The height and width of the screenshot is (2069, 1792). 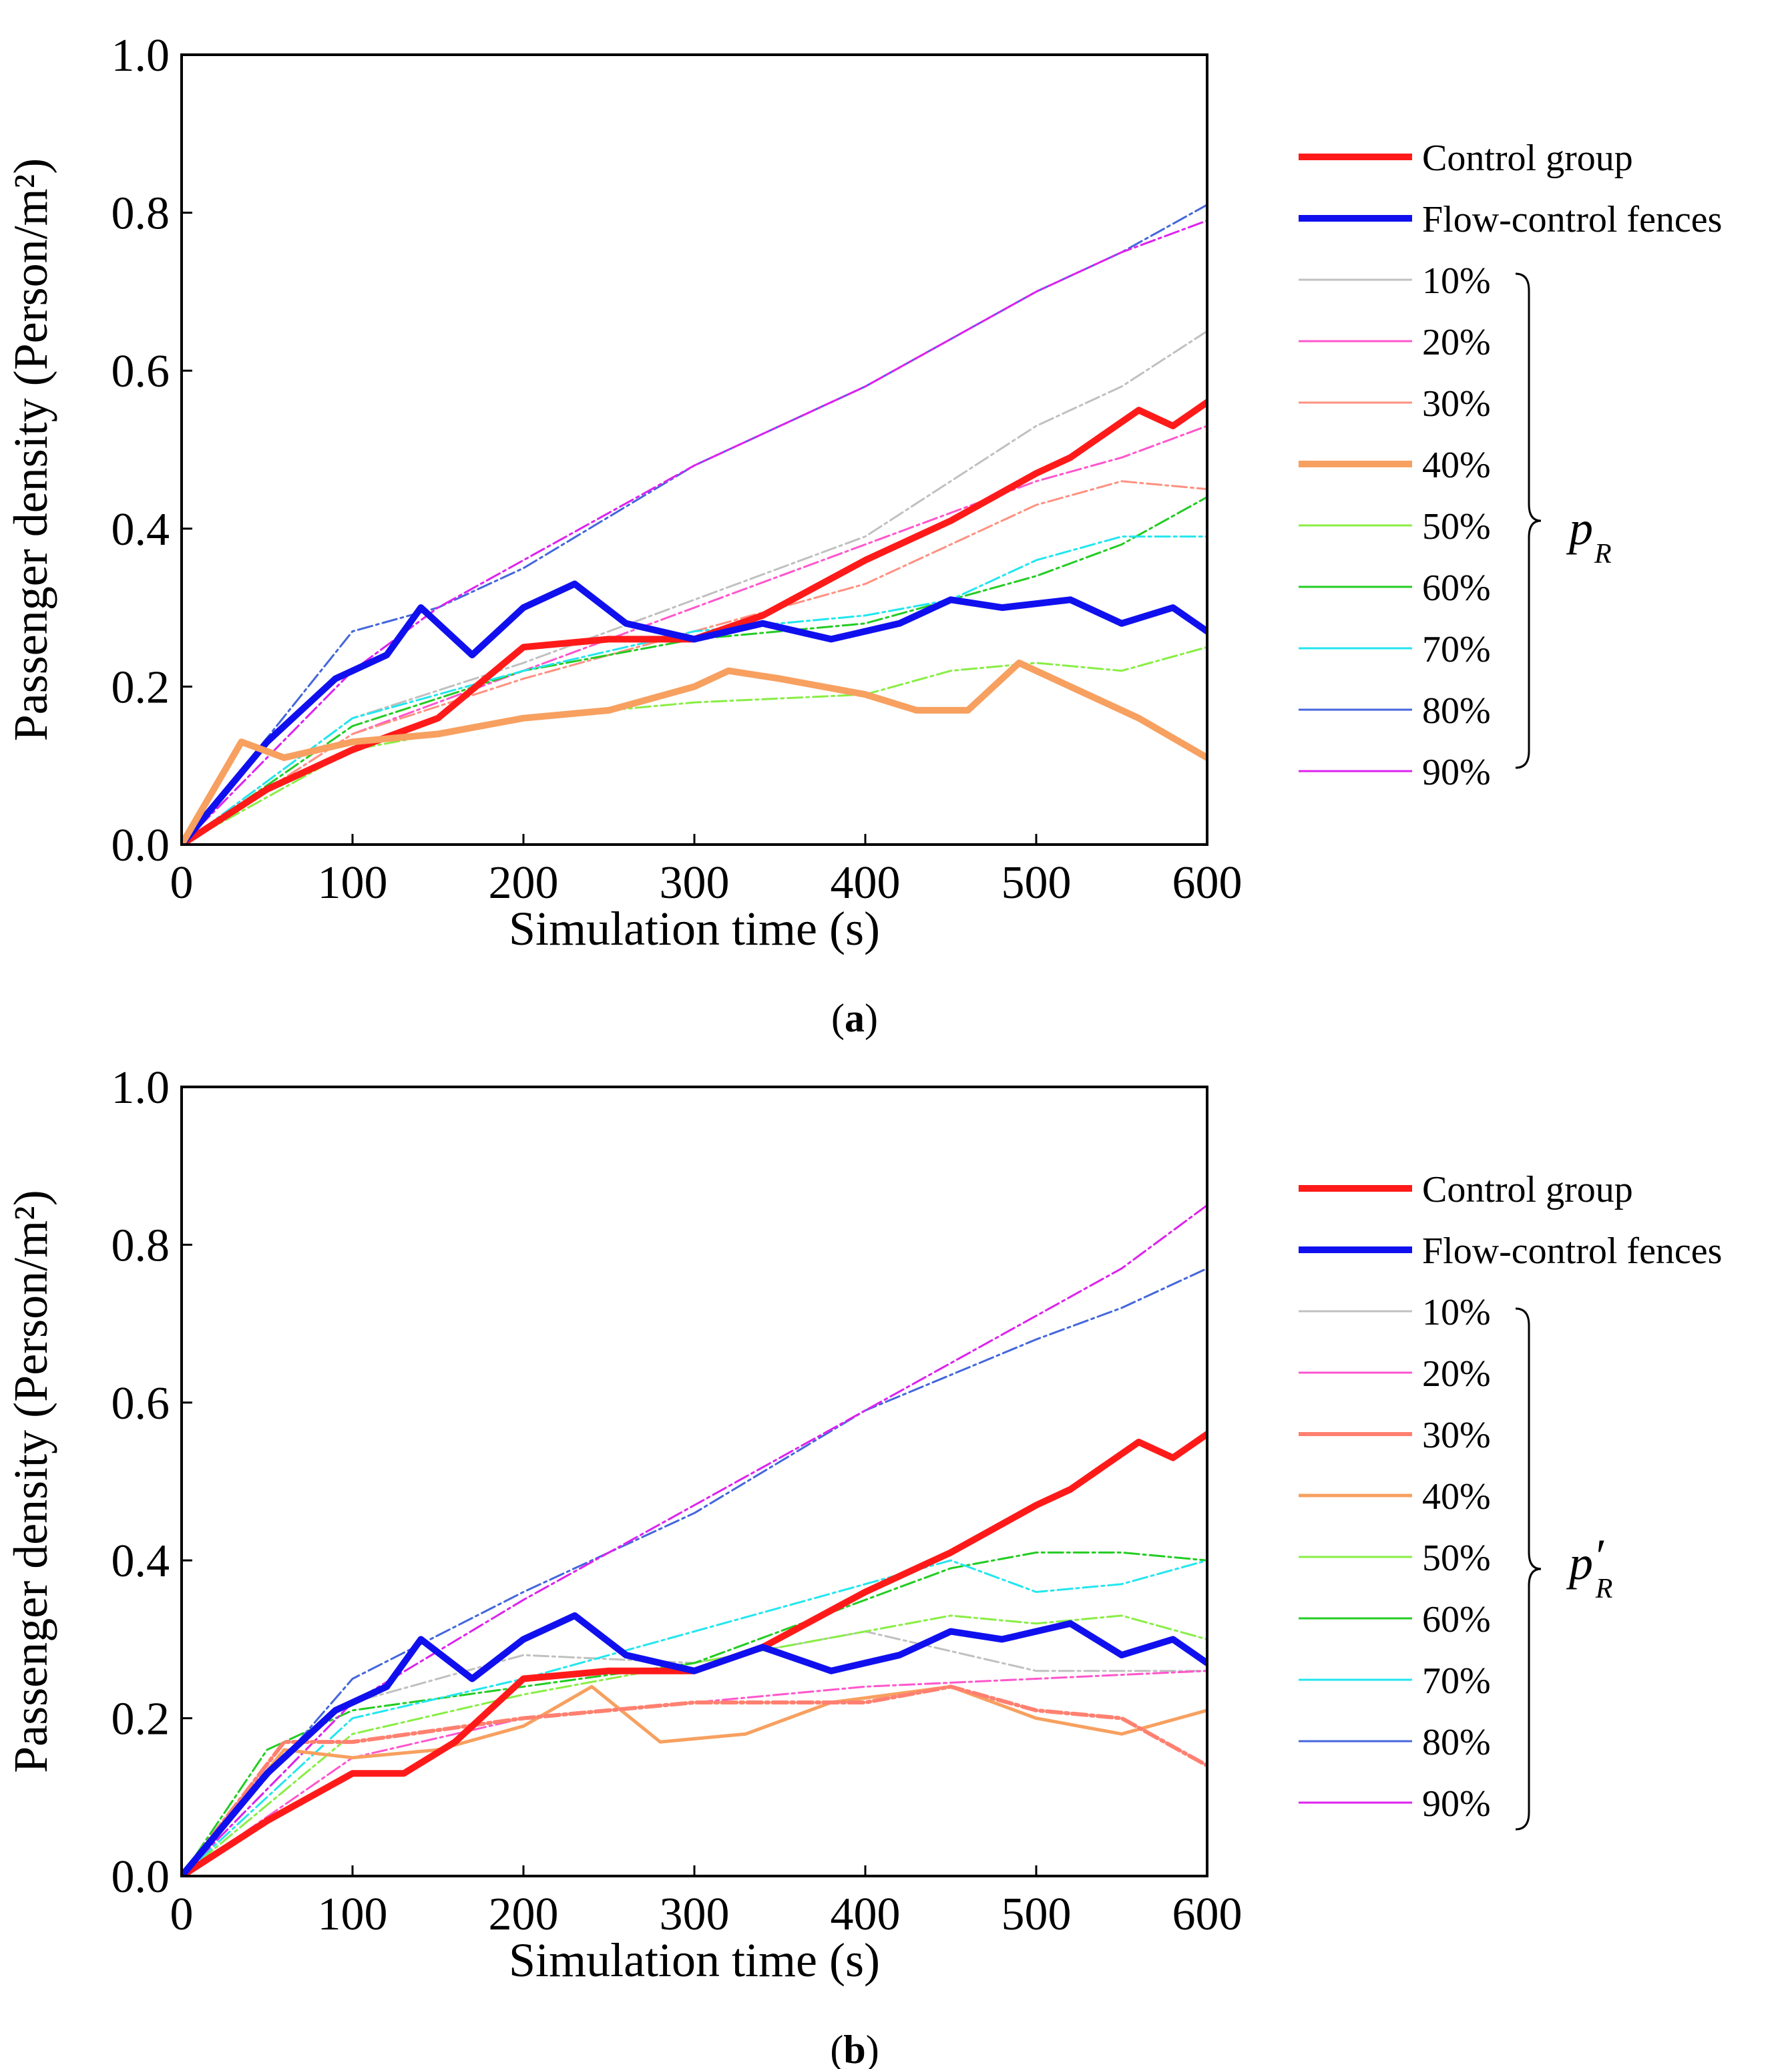 I want to click on series-line-10-, so click(x=694, y=587).